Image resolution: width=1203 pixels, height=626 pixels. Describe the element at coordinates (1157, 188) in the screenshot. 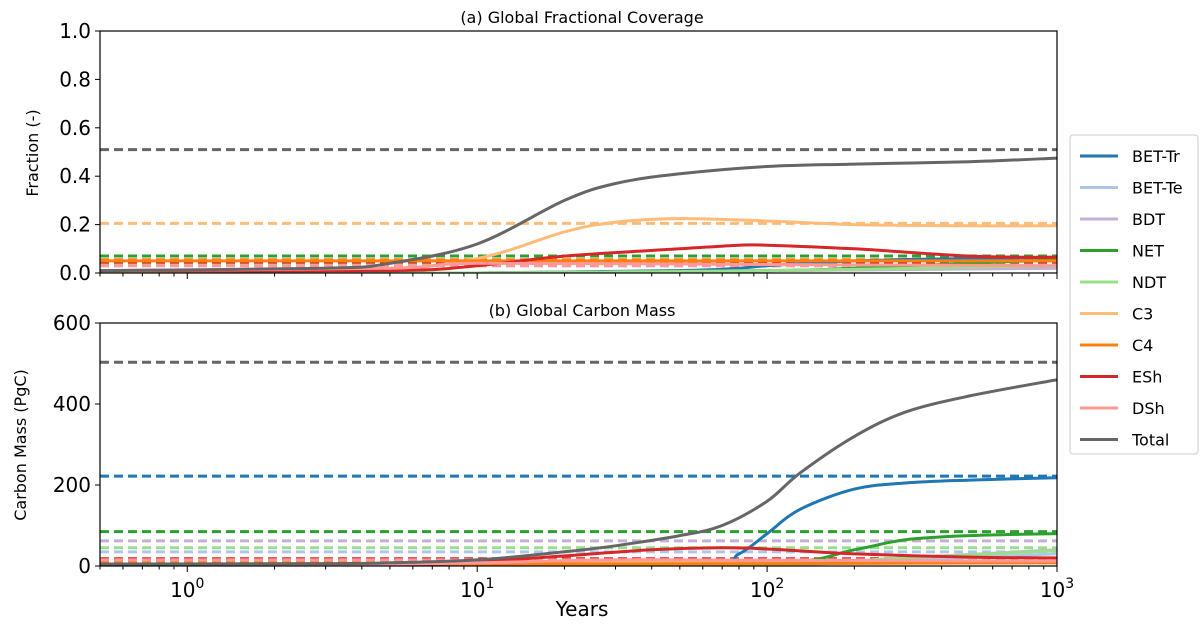

I see `legend-label: BET-Te` at that location.